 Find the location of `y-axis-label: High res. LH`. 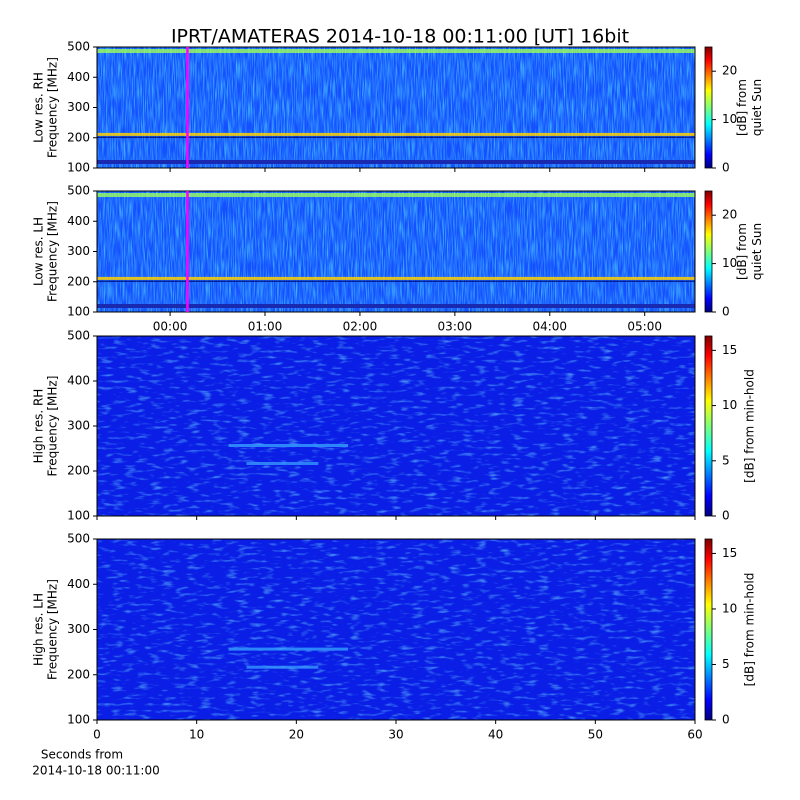

y-axis-label: High res. LH is located at coordinates (39, 629).